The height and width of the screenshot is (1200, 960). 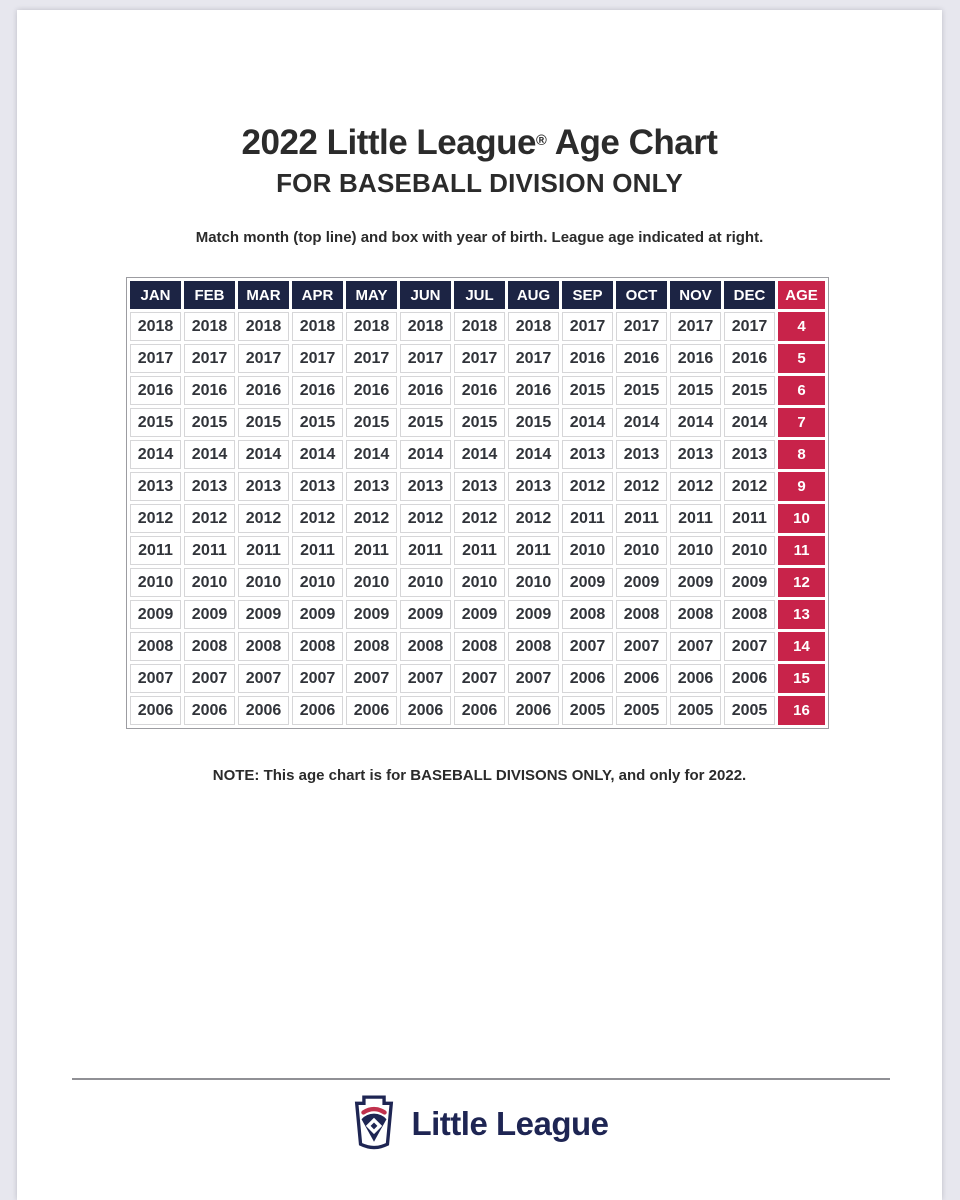 I want to click on month-header-cell: OCT, so click(x=641, y=295).